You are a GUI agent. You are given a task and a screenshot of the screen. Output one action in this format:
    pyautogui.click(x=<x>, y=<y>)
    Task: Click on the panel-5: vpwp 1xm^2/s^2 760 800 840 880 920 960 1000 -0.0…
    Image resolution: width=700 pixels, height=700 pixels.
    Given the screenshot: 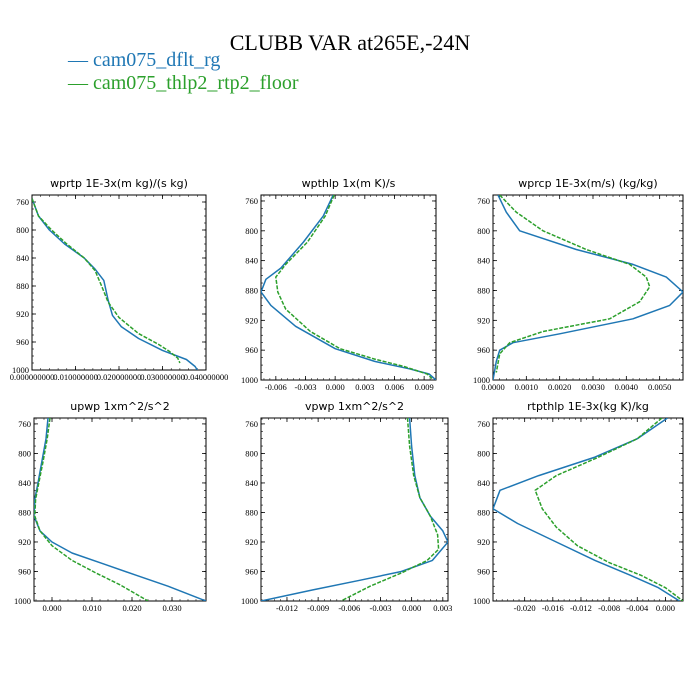 What is the action you would take?
    pyautogui.click(x=346, y=506)
    